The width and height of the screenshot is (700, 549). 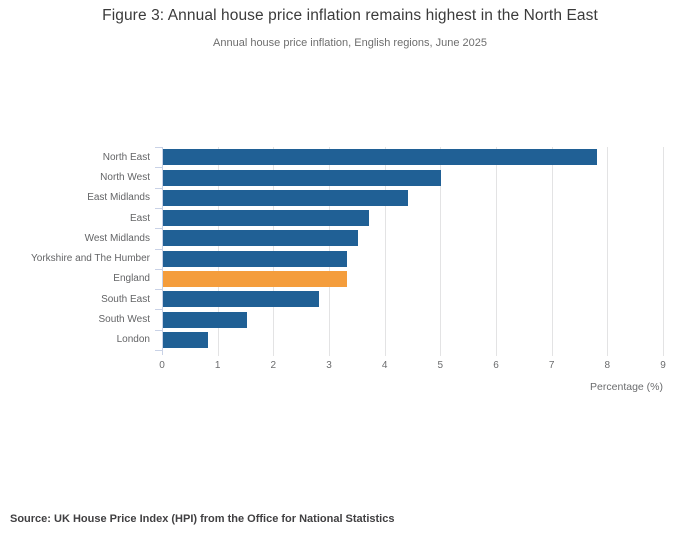 What do you see at coordinates (273, 365) in the screenshot?
I see `x-tick-label: 2` at bounding box center [273, 365].